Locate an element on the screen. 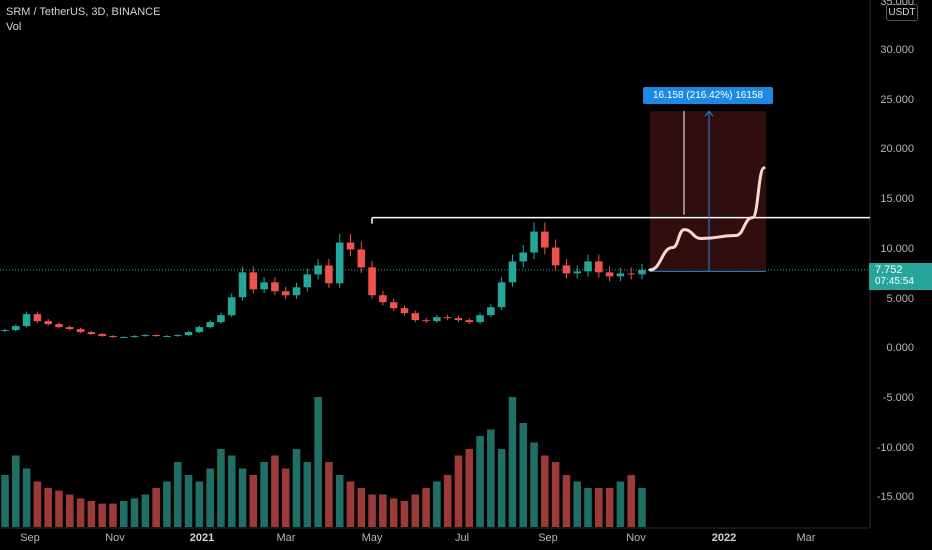 The width and height of the screenshot is (932, 550). volume-indicator-label: Vol is located at coordinates (14, 27).